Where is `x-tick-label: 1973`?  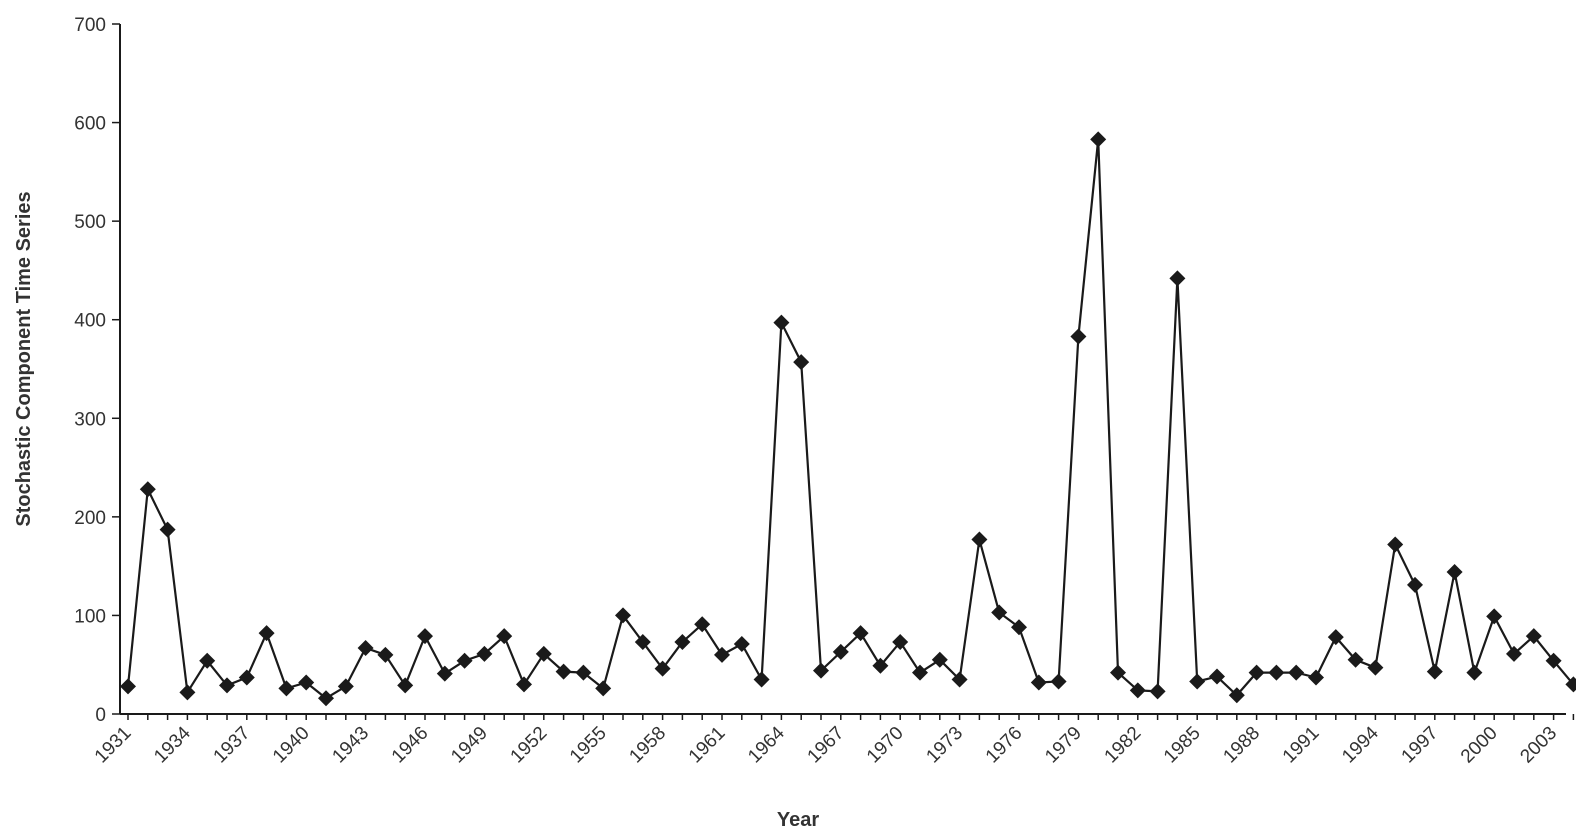 x-tick-label: 1973 is located at coordinates (944, 745).